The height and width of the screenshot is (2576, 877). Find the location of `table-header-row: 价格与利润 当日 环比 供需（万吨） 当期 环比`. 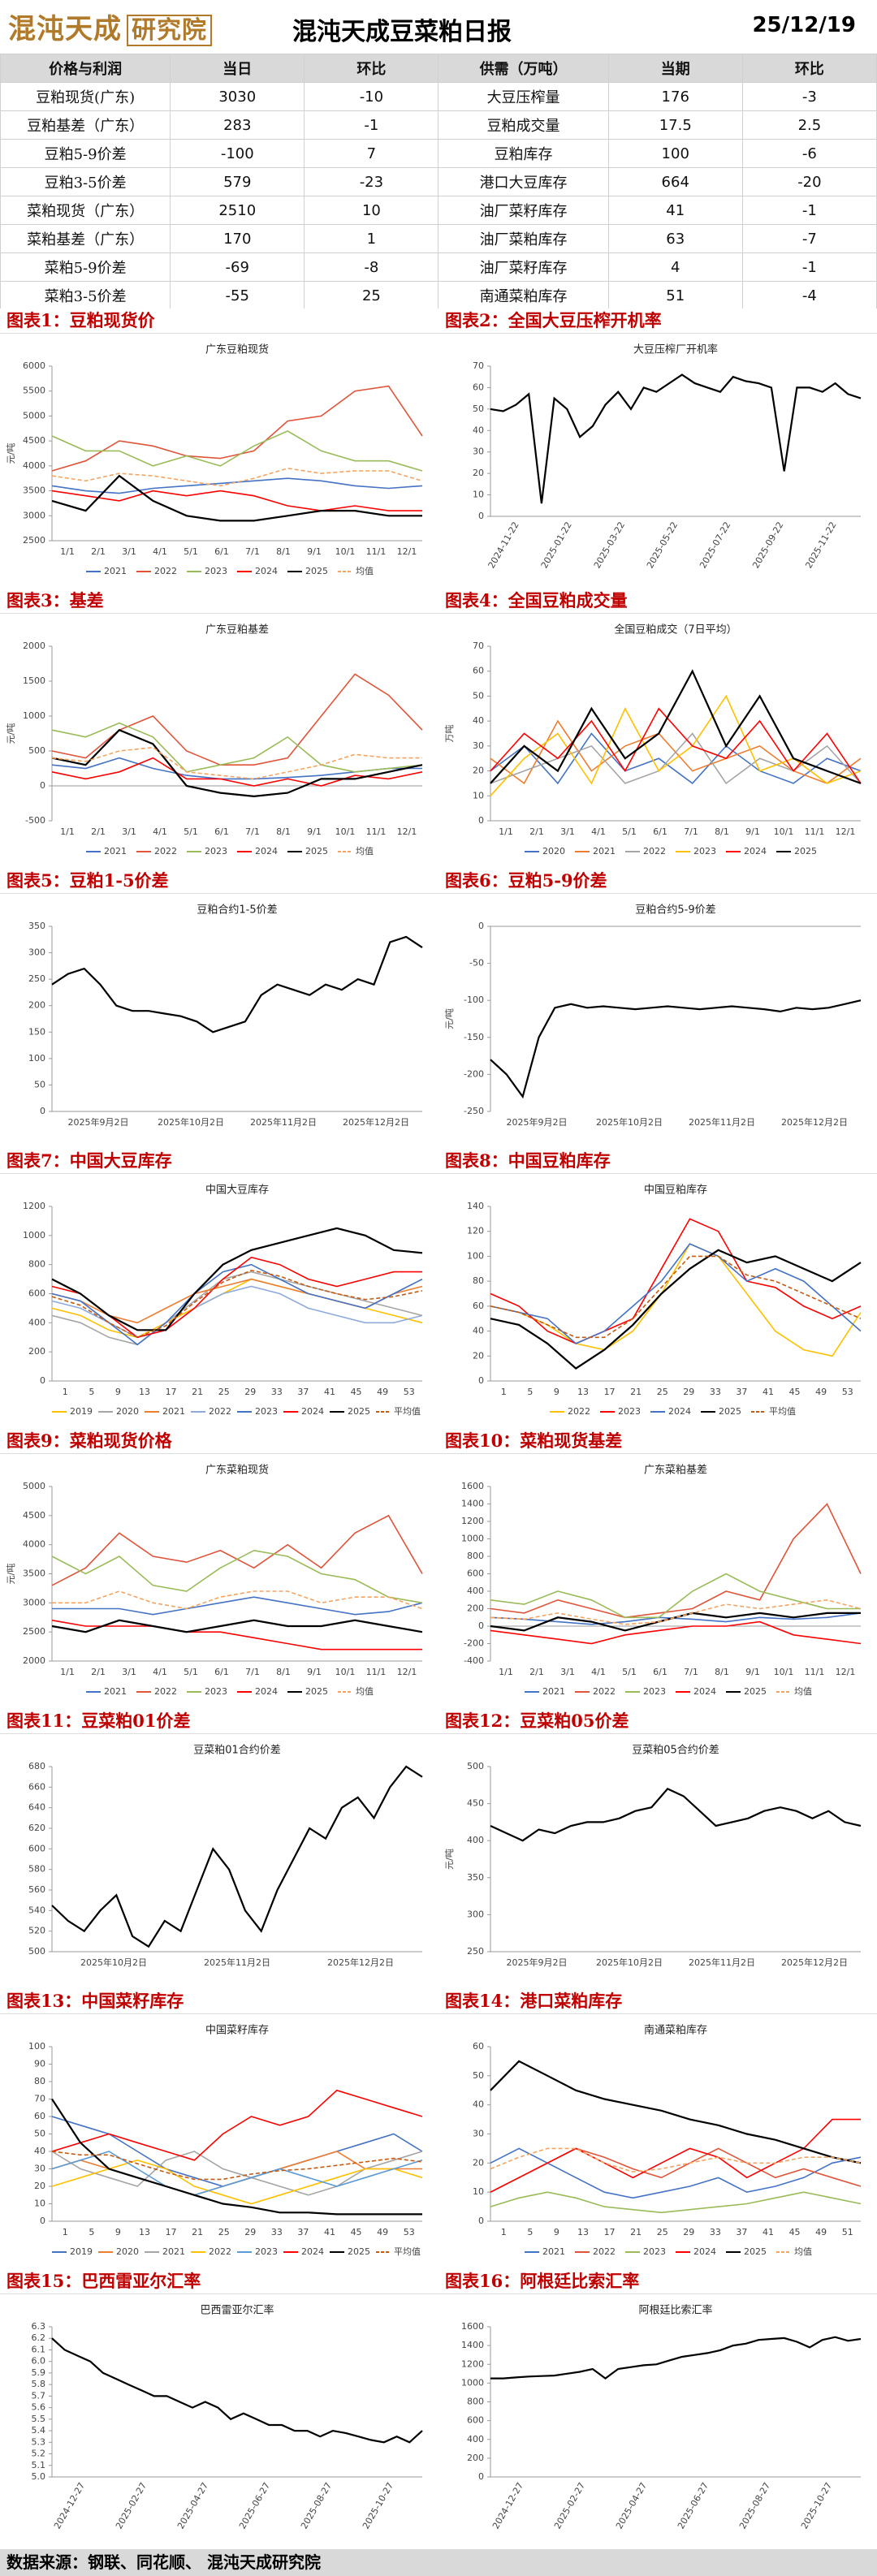

table-header-row: 价格与利润 当日 环比 供需（万吨） 当期 环比 is located at coordinates (438, 68).